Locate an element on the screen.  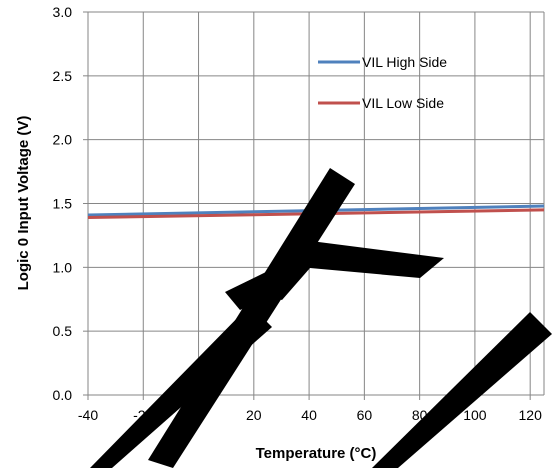
y-axis-title: Logic 0 Input Voltage (V) is located at coordinates (23, 203).